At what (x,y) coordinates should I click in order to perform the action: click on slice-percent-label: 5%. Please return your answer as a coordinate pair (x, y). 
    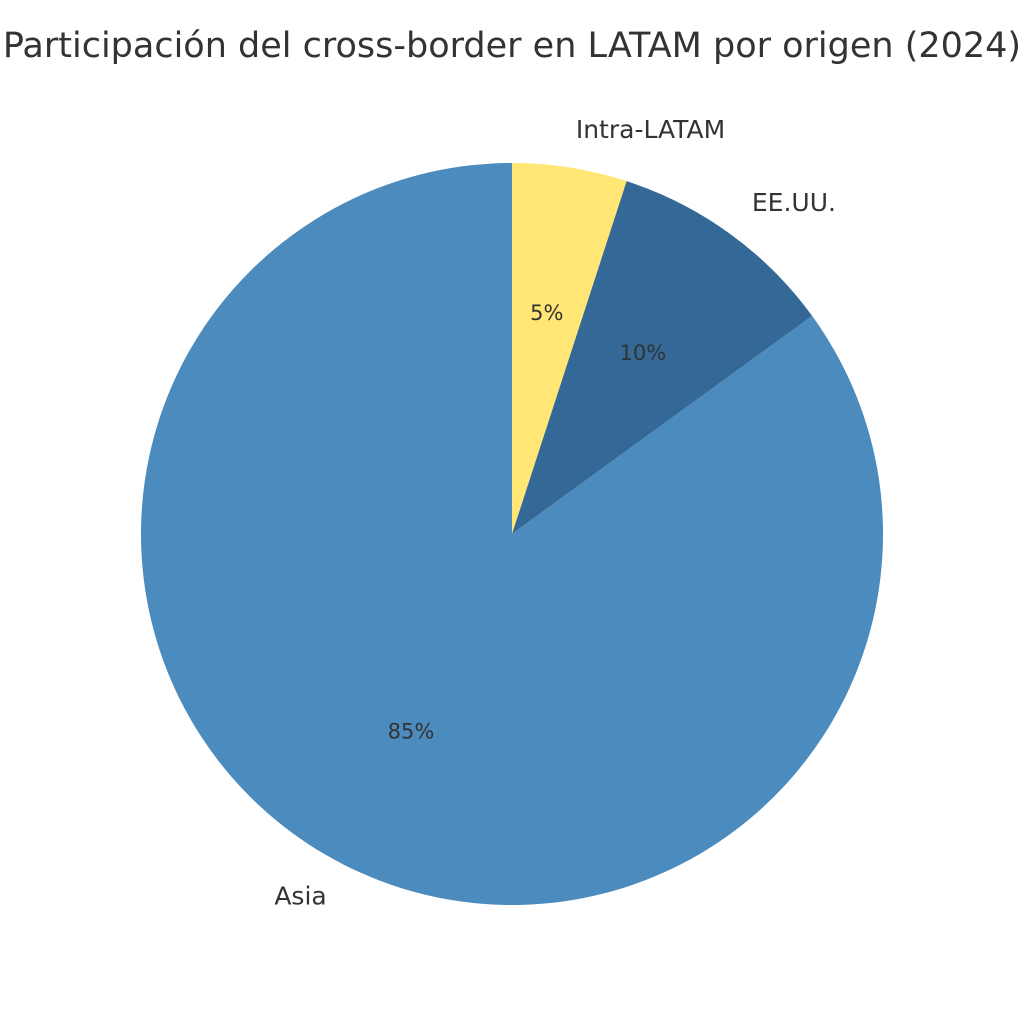
    Looking at the image, I should click on (546, 313).